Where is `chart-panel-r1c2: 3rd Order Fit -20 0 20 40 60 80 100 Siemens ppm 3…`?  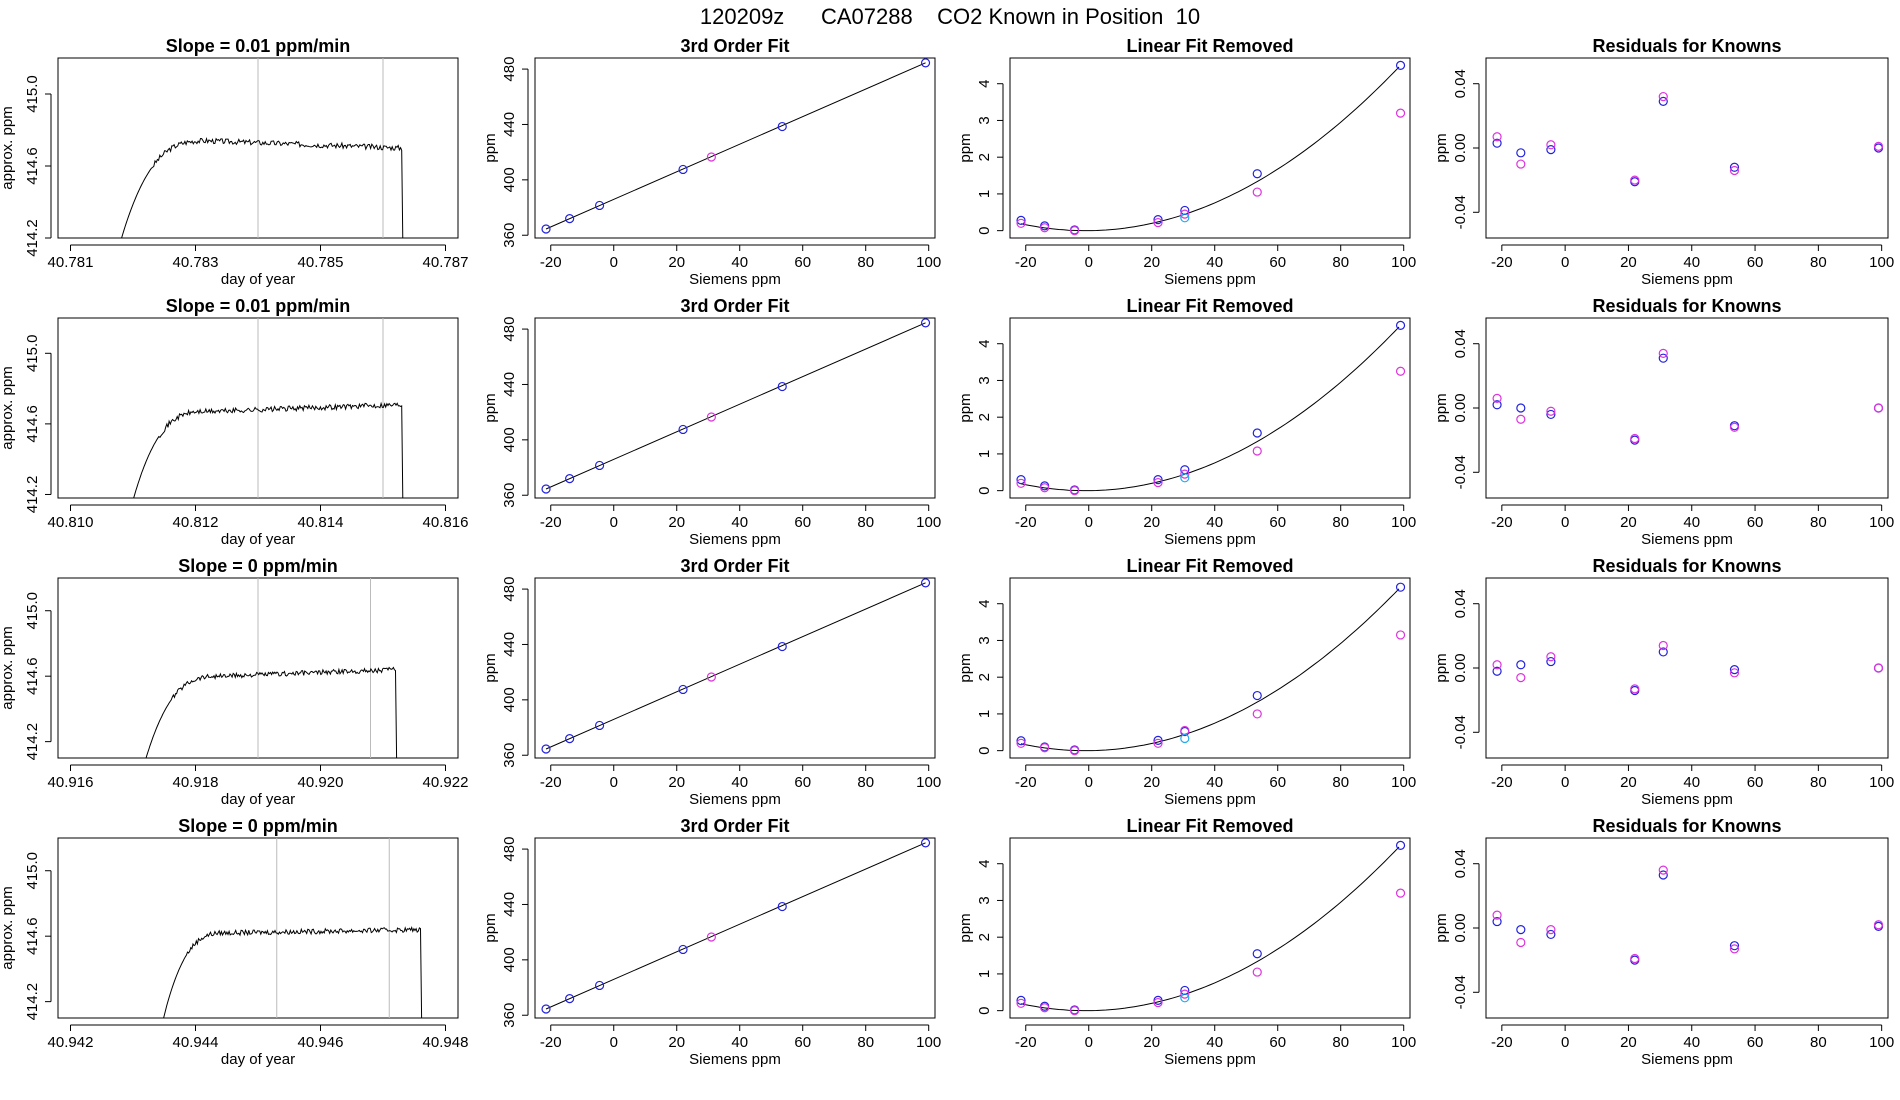
chart-panel-r1c2: 3rd Order Fit -20 0 20 40 60 80 100 Siemens ppm 3… is located at coordinates (711, 162).